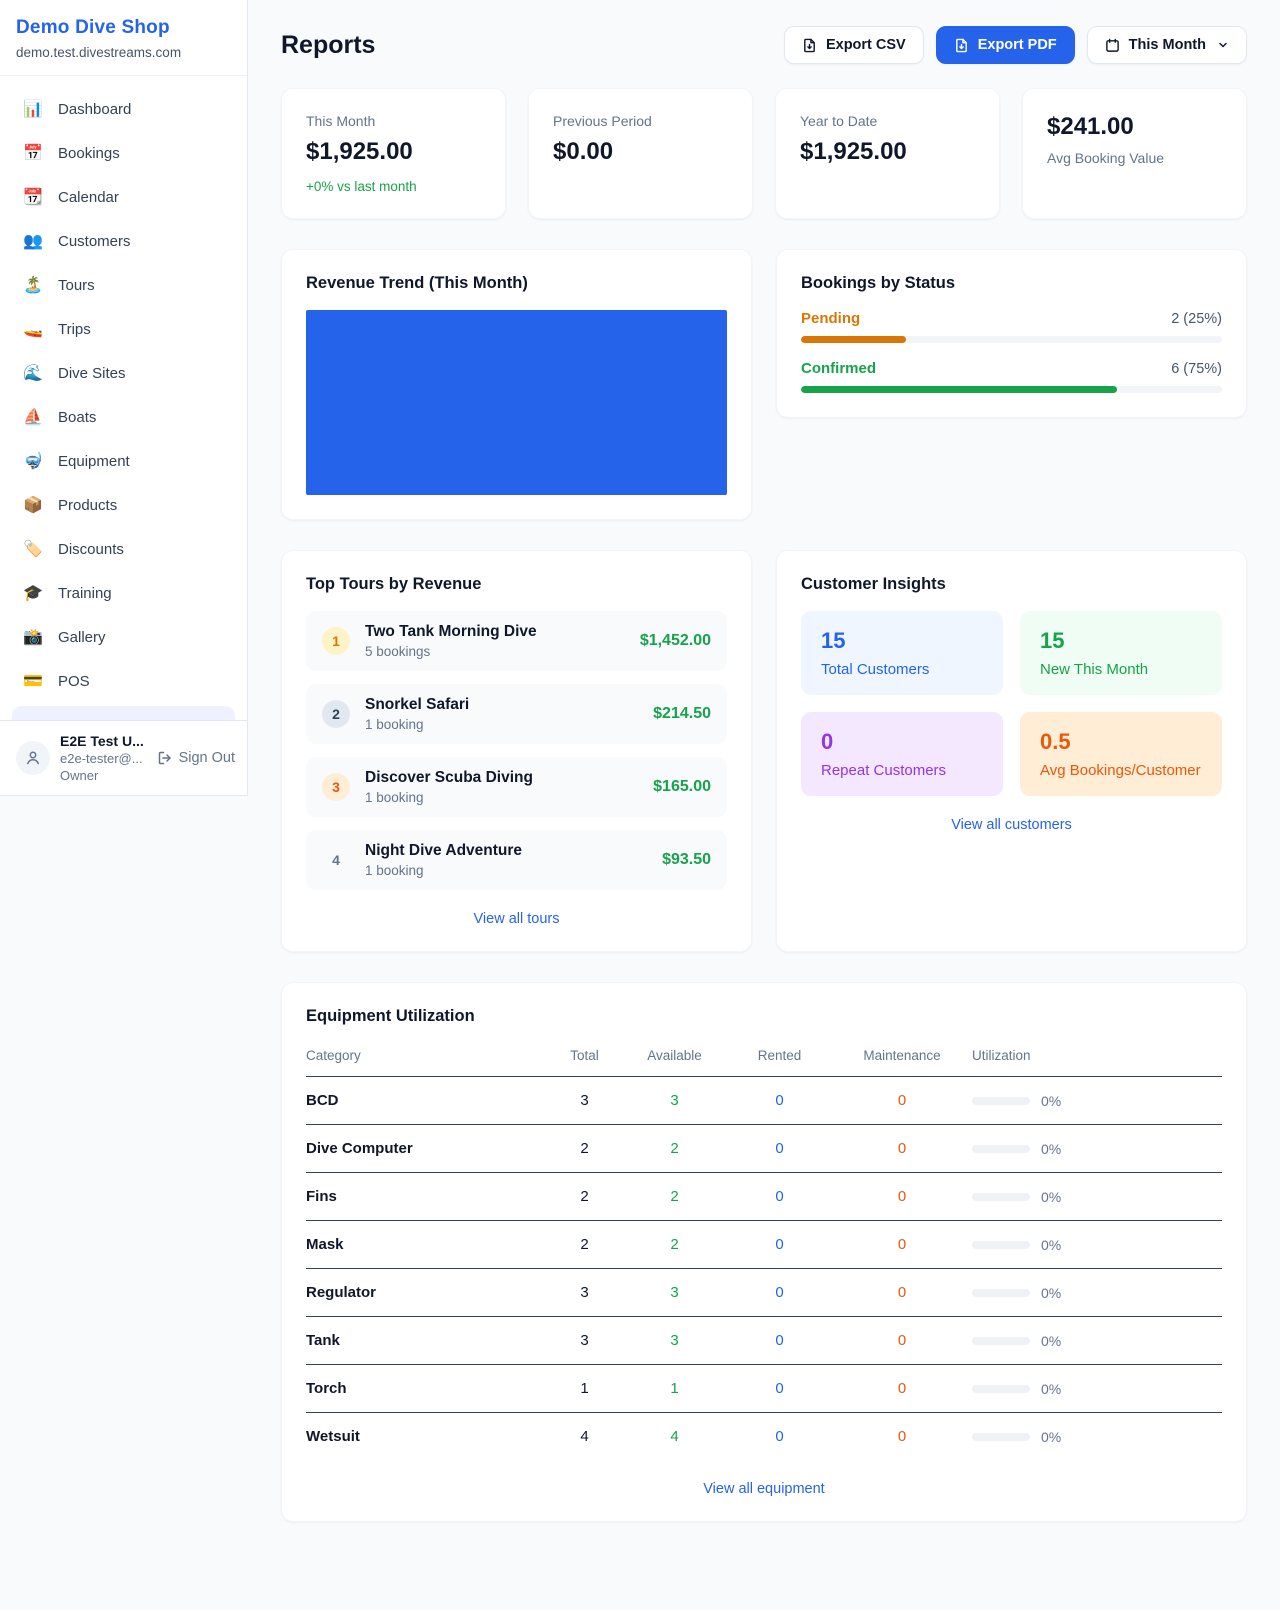 This screenshot has width=1280, height=1610. I want to click on tour-revenue: $214.50, so click(682, 713).